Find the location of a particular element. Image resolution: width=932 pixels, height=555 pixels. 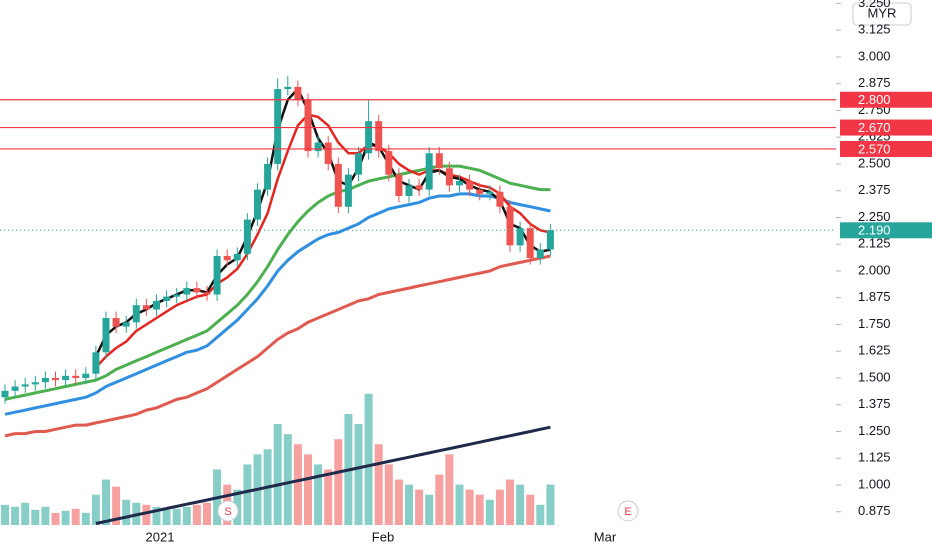

event-marker-label: E is located at coordinates (627, 512).